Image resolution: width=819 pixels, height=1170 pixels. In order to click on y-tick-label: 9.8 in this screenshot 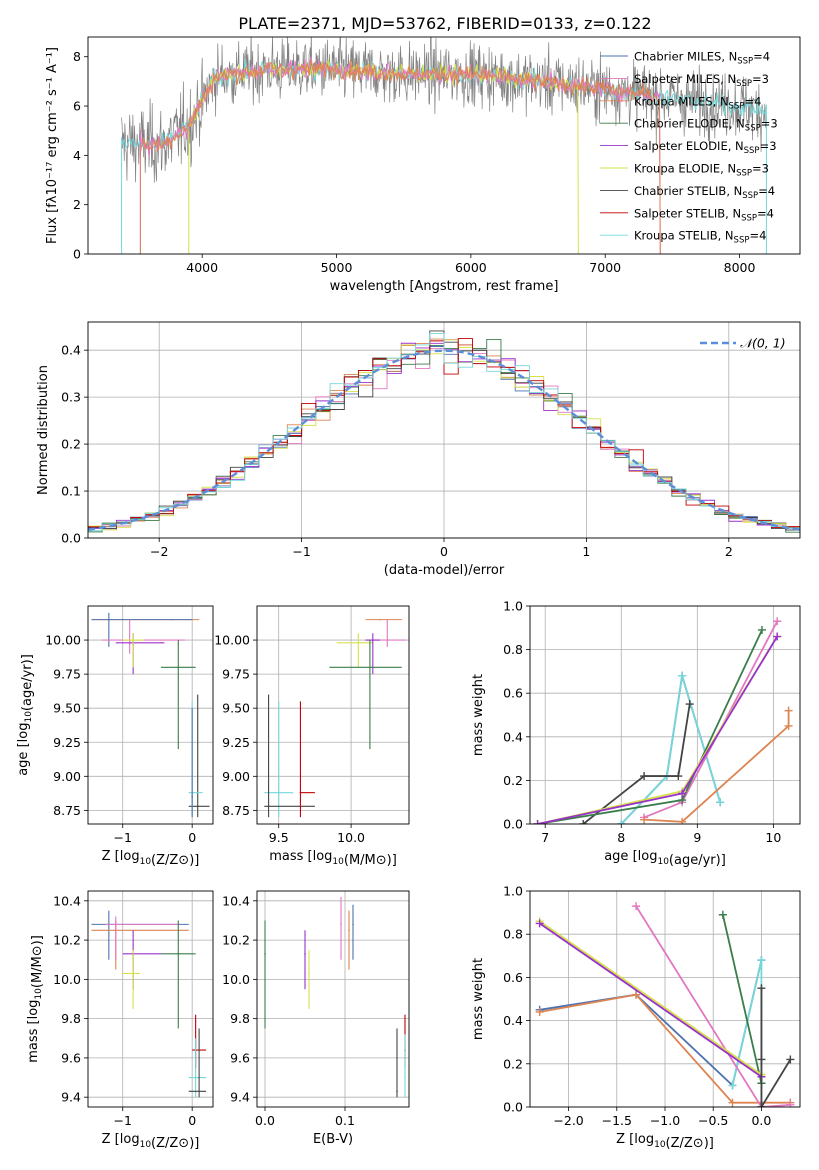, I will do `click(71, 1018)`.